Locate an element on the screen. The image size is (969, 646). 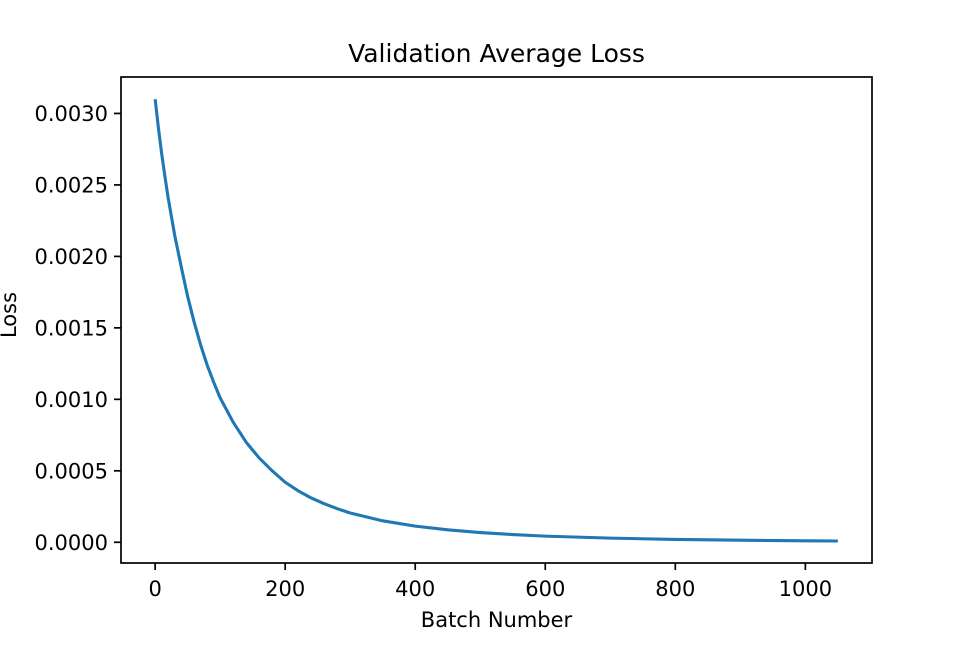
x-tick-label-600: 600 is located at coordinates (545, 589).